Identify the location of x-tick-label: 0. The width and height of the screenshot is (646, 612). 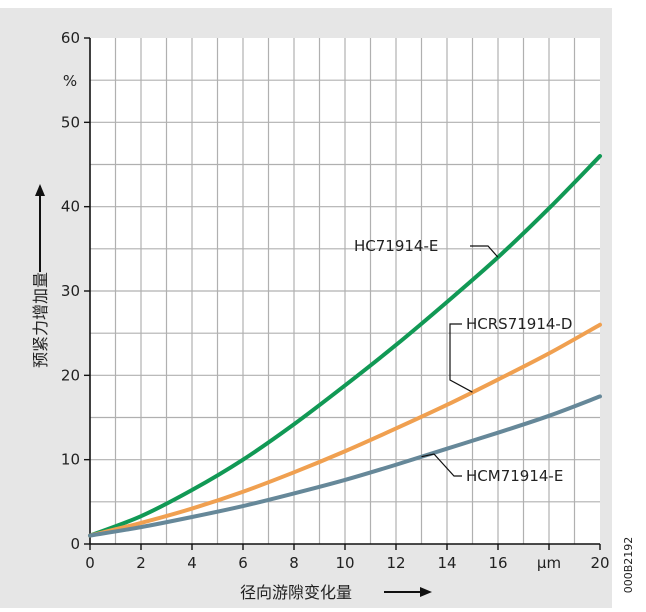
(90, 563).